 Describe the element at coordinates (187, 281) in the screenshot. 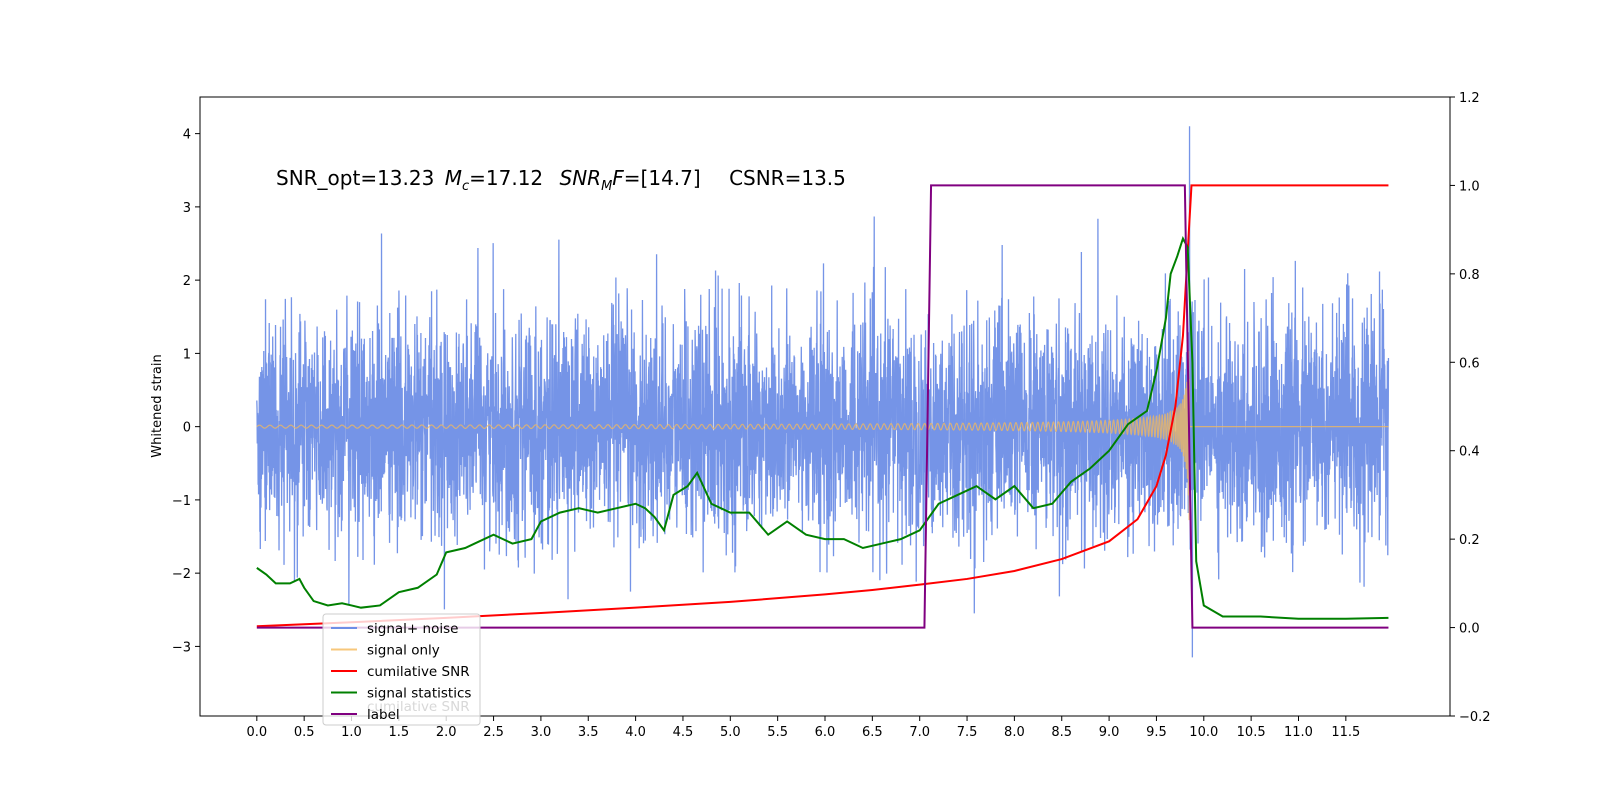

I see `y-left-tick-label: 2` at that location.